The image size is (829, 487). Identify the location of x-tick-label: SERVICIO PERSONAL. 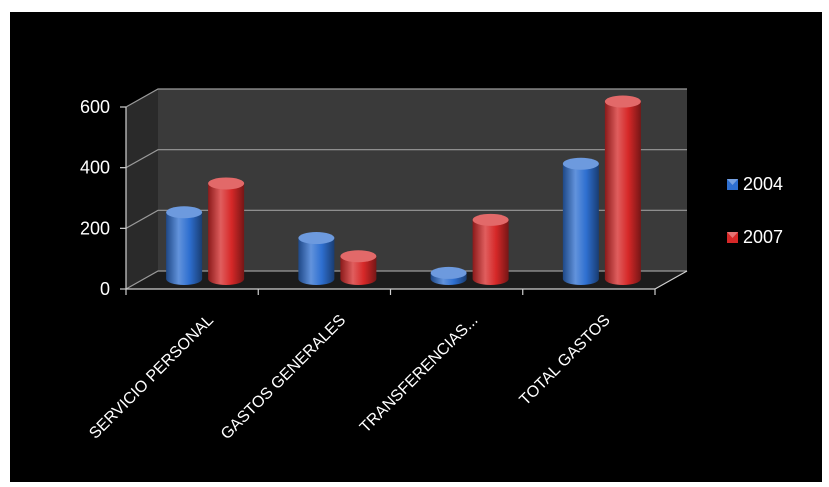
(151, 377).